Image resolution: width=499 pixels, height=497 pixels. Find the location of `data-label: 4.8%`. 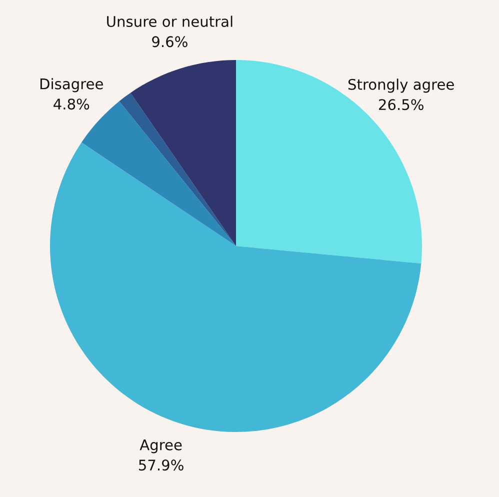

data-label: 4.8% is located at coordinates (72, 104).